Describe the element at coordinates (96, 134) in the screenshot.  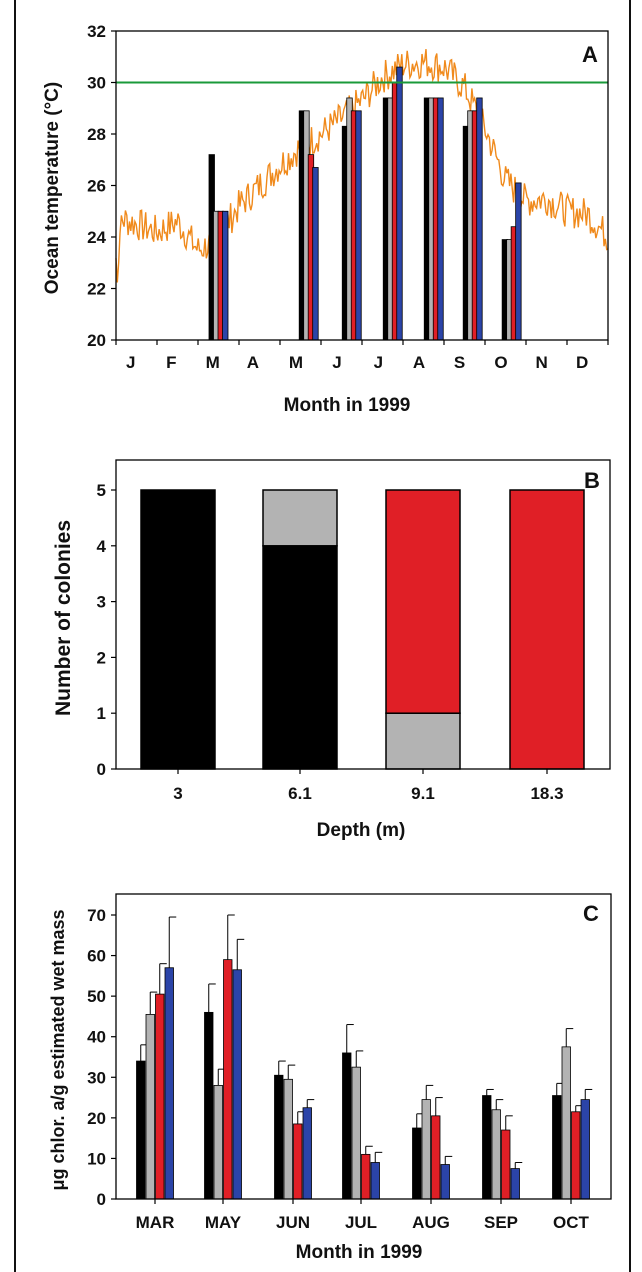
I see `y-tick-label: 28` at that location.